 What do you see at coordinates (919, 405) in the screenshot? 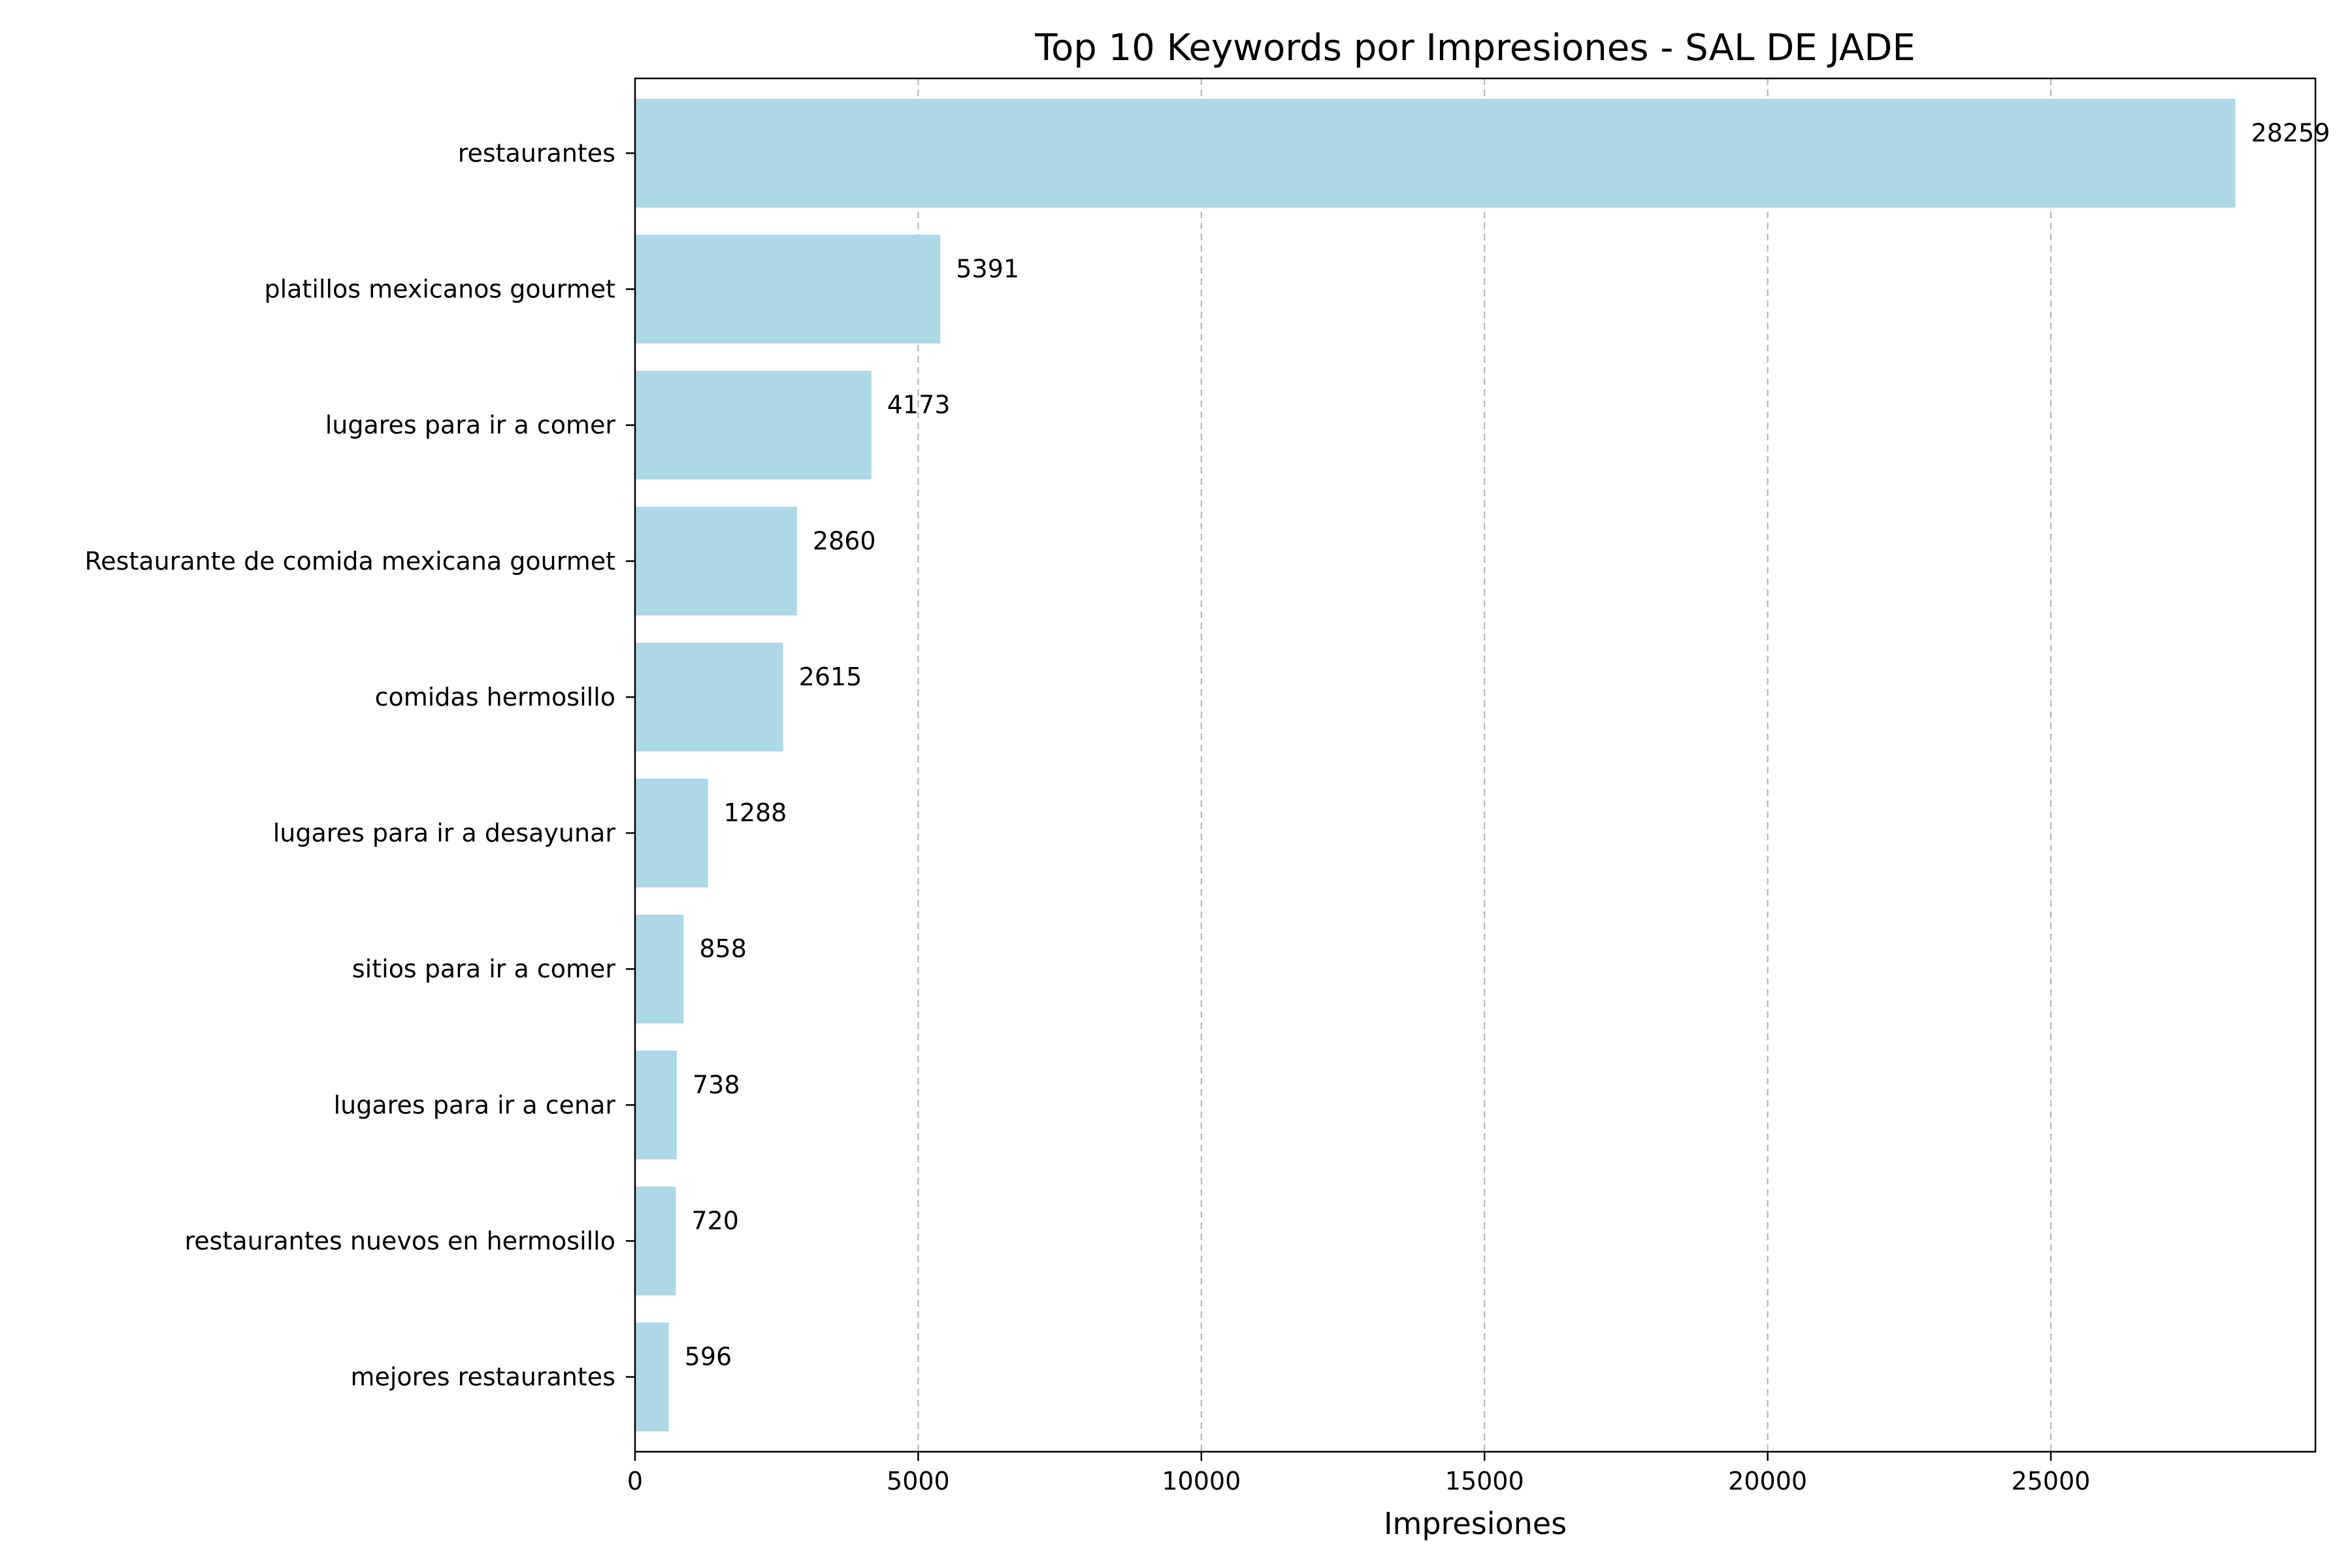
I see `data-label: 4173` at bounding box center [919, 405].